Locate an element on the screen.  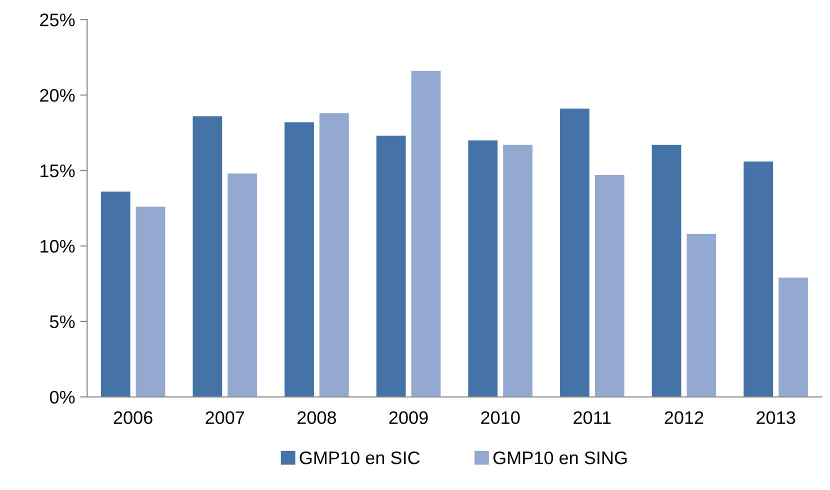
x-tick-label: 2007 is located at coordinates (225, 417).